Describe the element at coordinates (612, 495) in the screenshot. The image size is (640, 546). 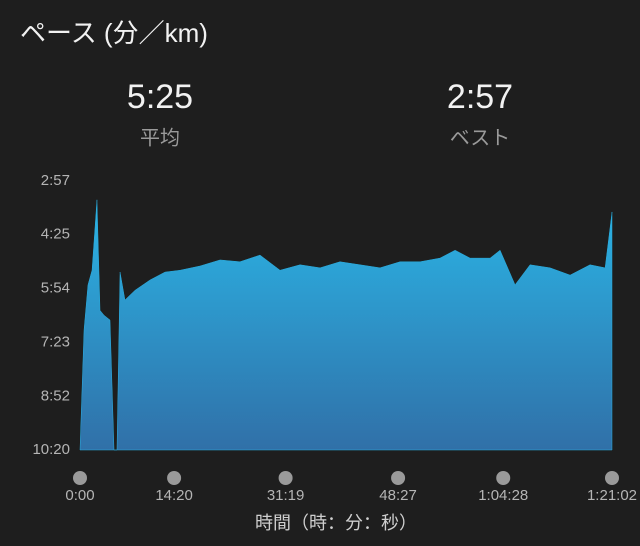
I see `x-tick-label: 1:21:02` at that location.